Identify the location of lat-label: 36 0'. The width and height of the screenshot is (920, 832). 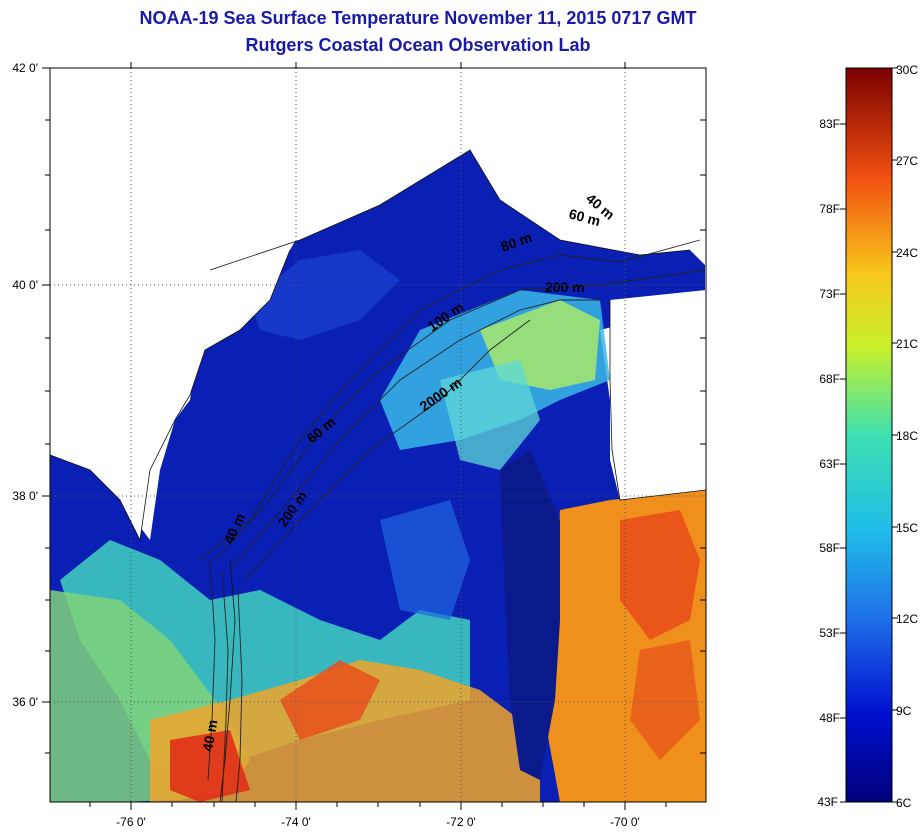
(25, 702).